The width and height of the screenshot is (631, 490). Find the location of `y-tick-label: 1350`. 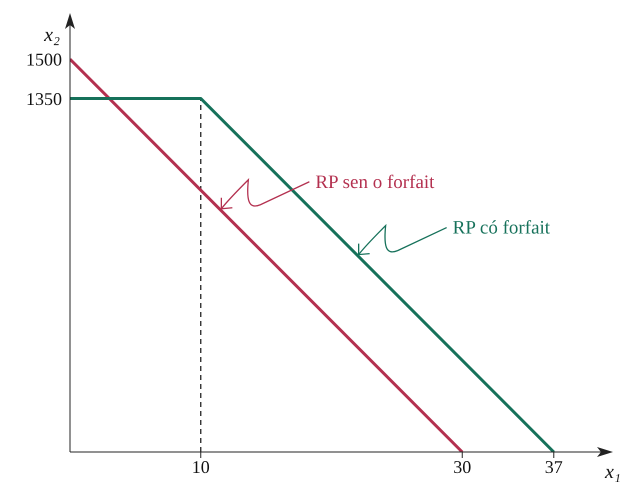

y-tick-label: 1350 is located at coordinates (44, 98).